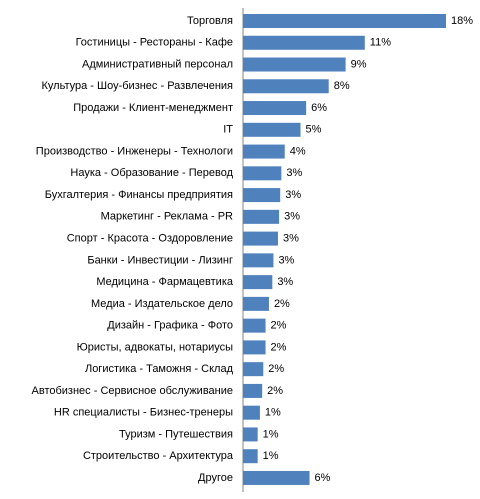  What do you see at coordinates (210, 21) in the screenshot?
I see `category-label: Торговля` at bounding box center [210, 21].